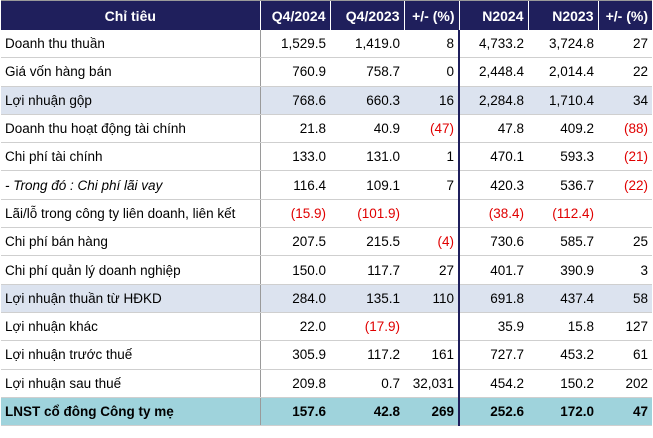  I want to click on cell-q4-2024: 21.8, so click(295, 129).